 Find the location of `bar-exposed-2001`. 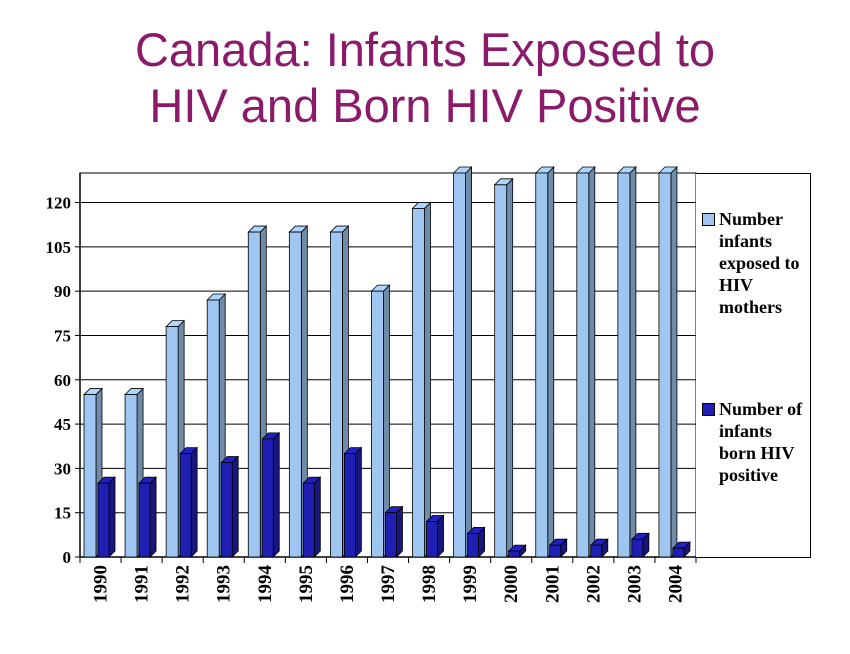

bar-exposed-2001 is located at coordinates (544, 362).